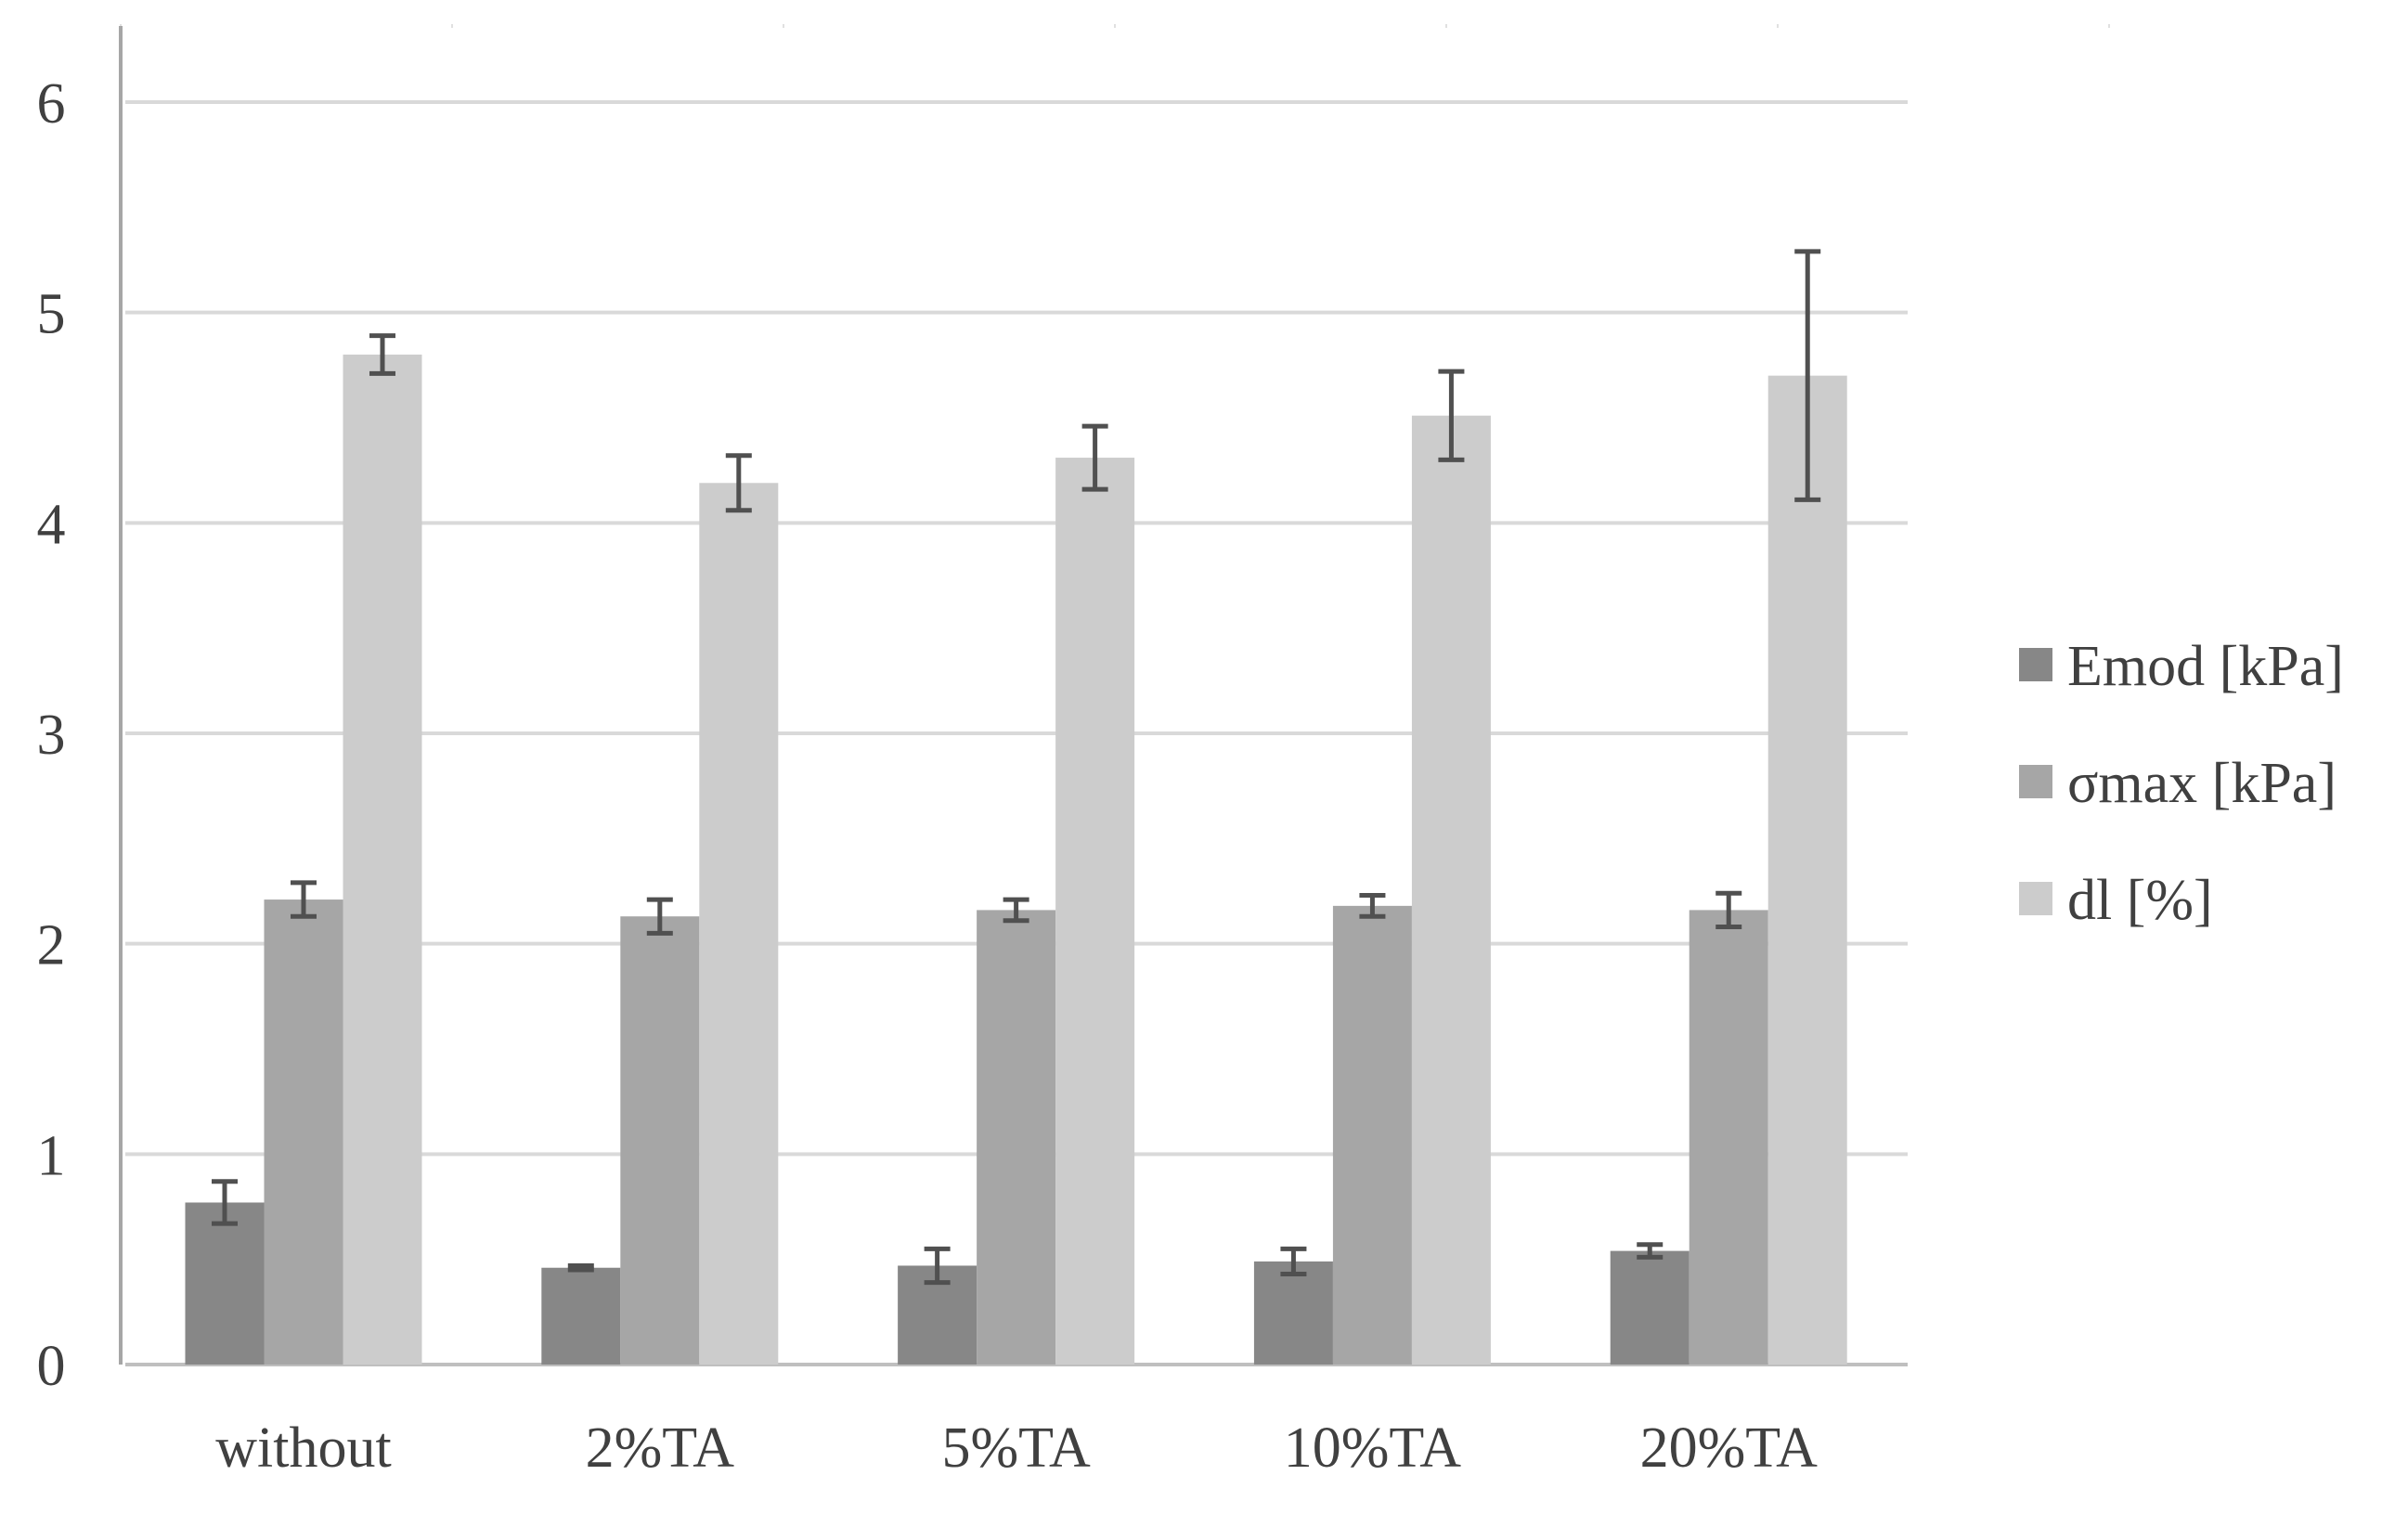  I want to click on y-tick-label: 4, so click(51, 525).